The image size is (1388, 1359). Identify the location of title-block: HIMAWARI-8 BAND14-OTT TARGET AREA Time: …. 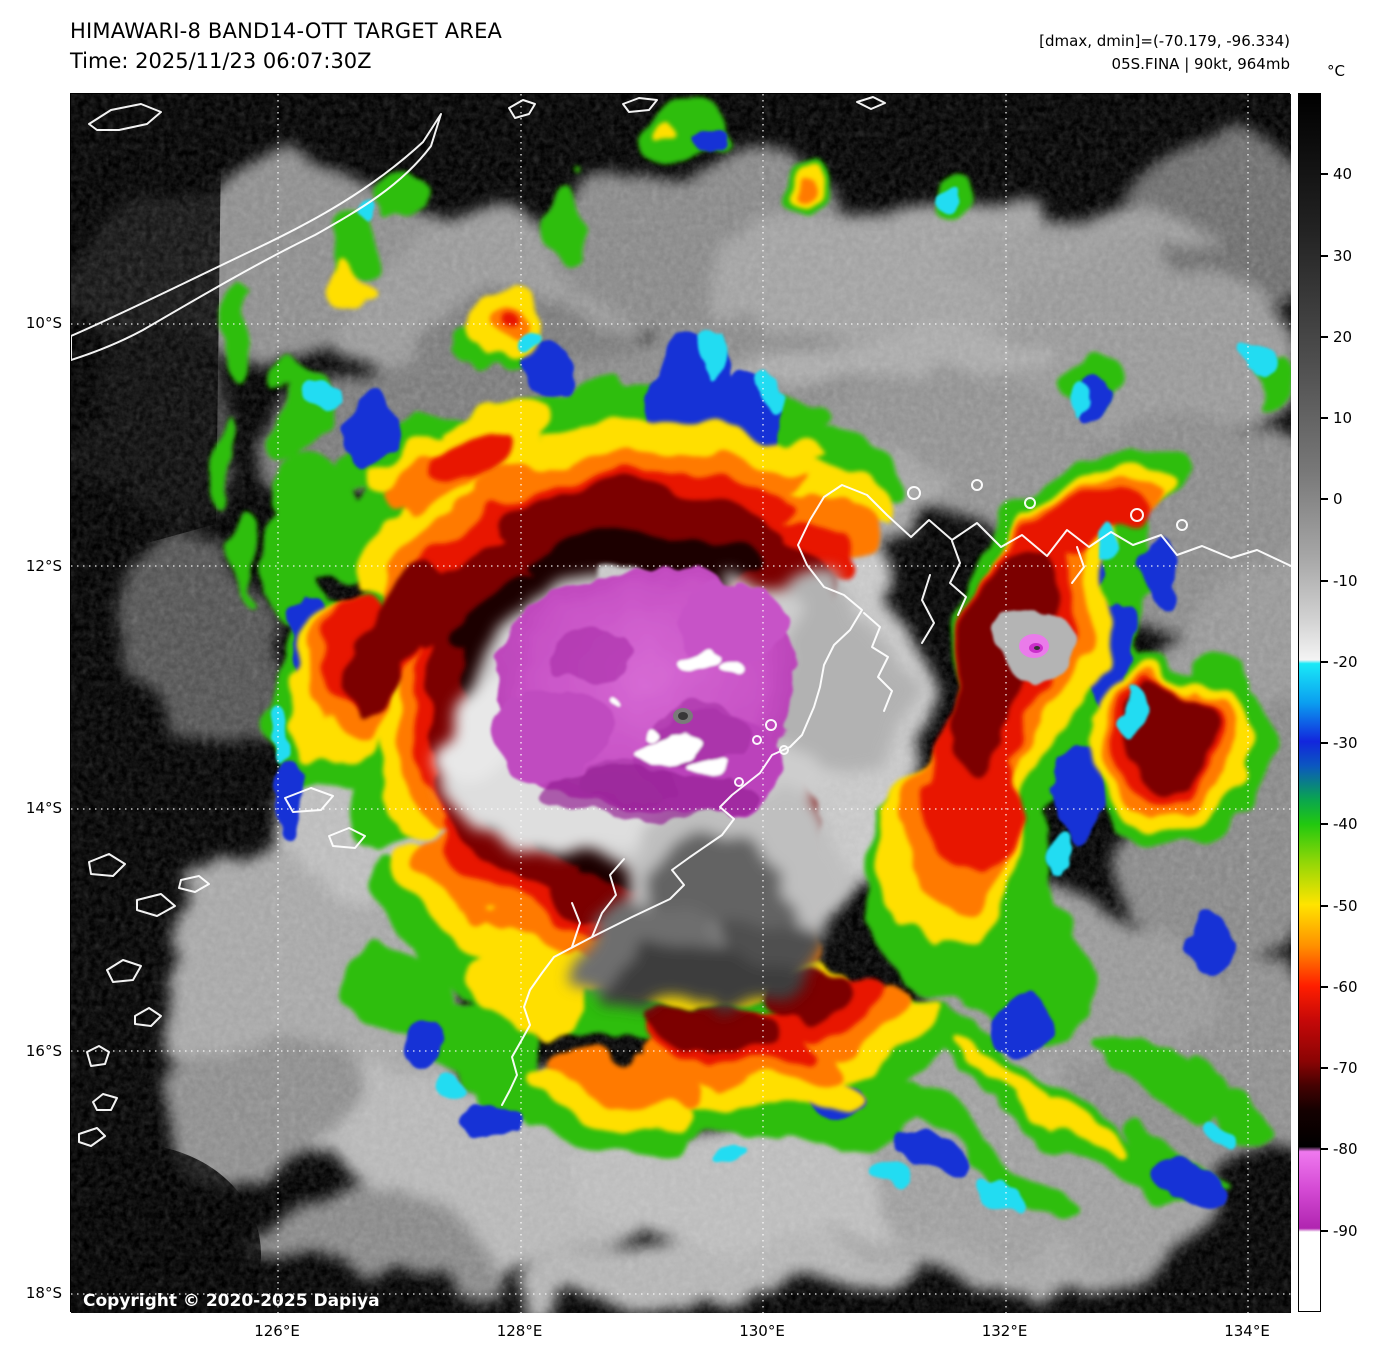
(286, 46).